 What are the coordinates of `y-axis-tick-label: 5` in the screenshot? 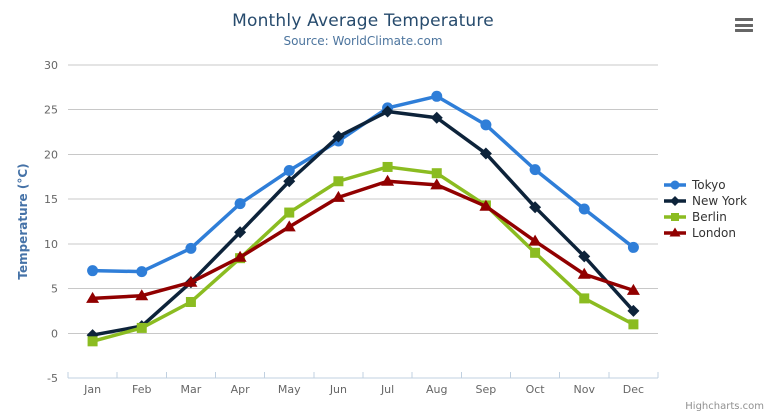 It's located at (54, 289).